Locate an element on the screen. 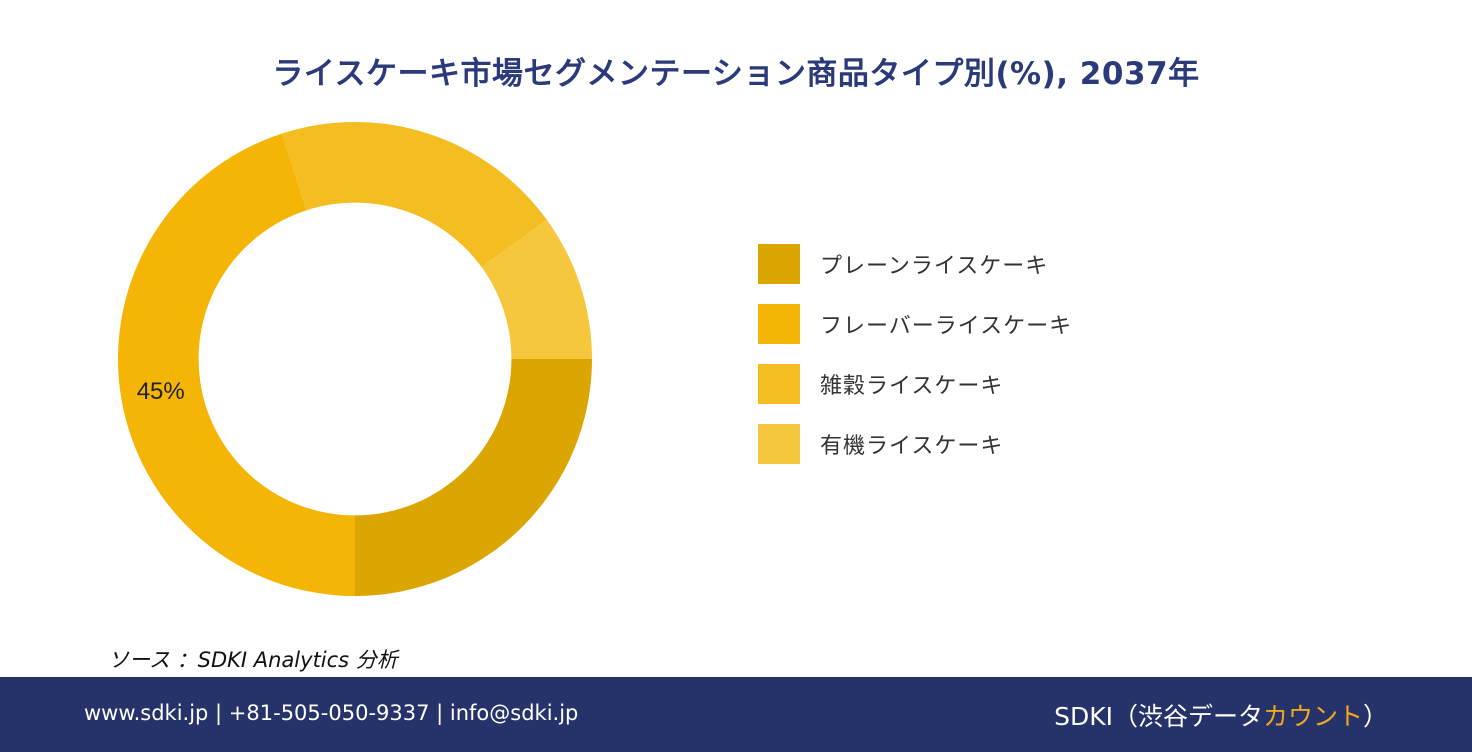  legend-item-plain: プレーンライスケーキ is located at coordinates (915, 264).